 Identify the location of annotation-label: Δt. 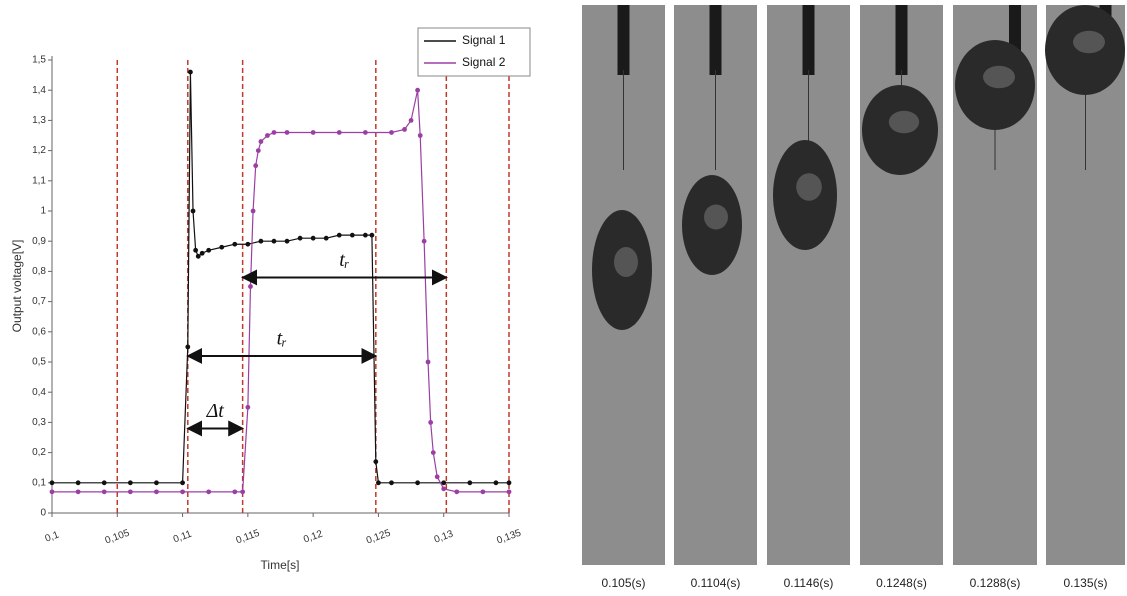
(215, 411).